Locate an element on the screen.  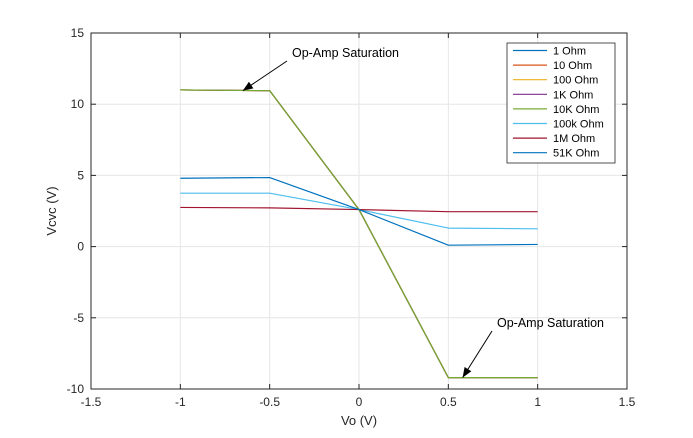
legend-entry: 1M Ohm is located at coordinates (574, 139).